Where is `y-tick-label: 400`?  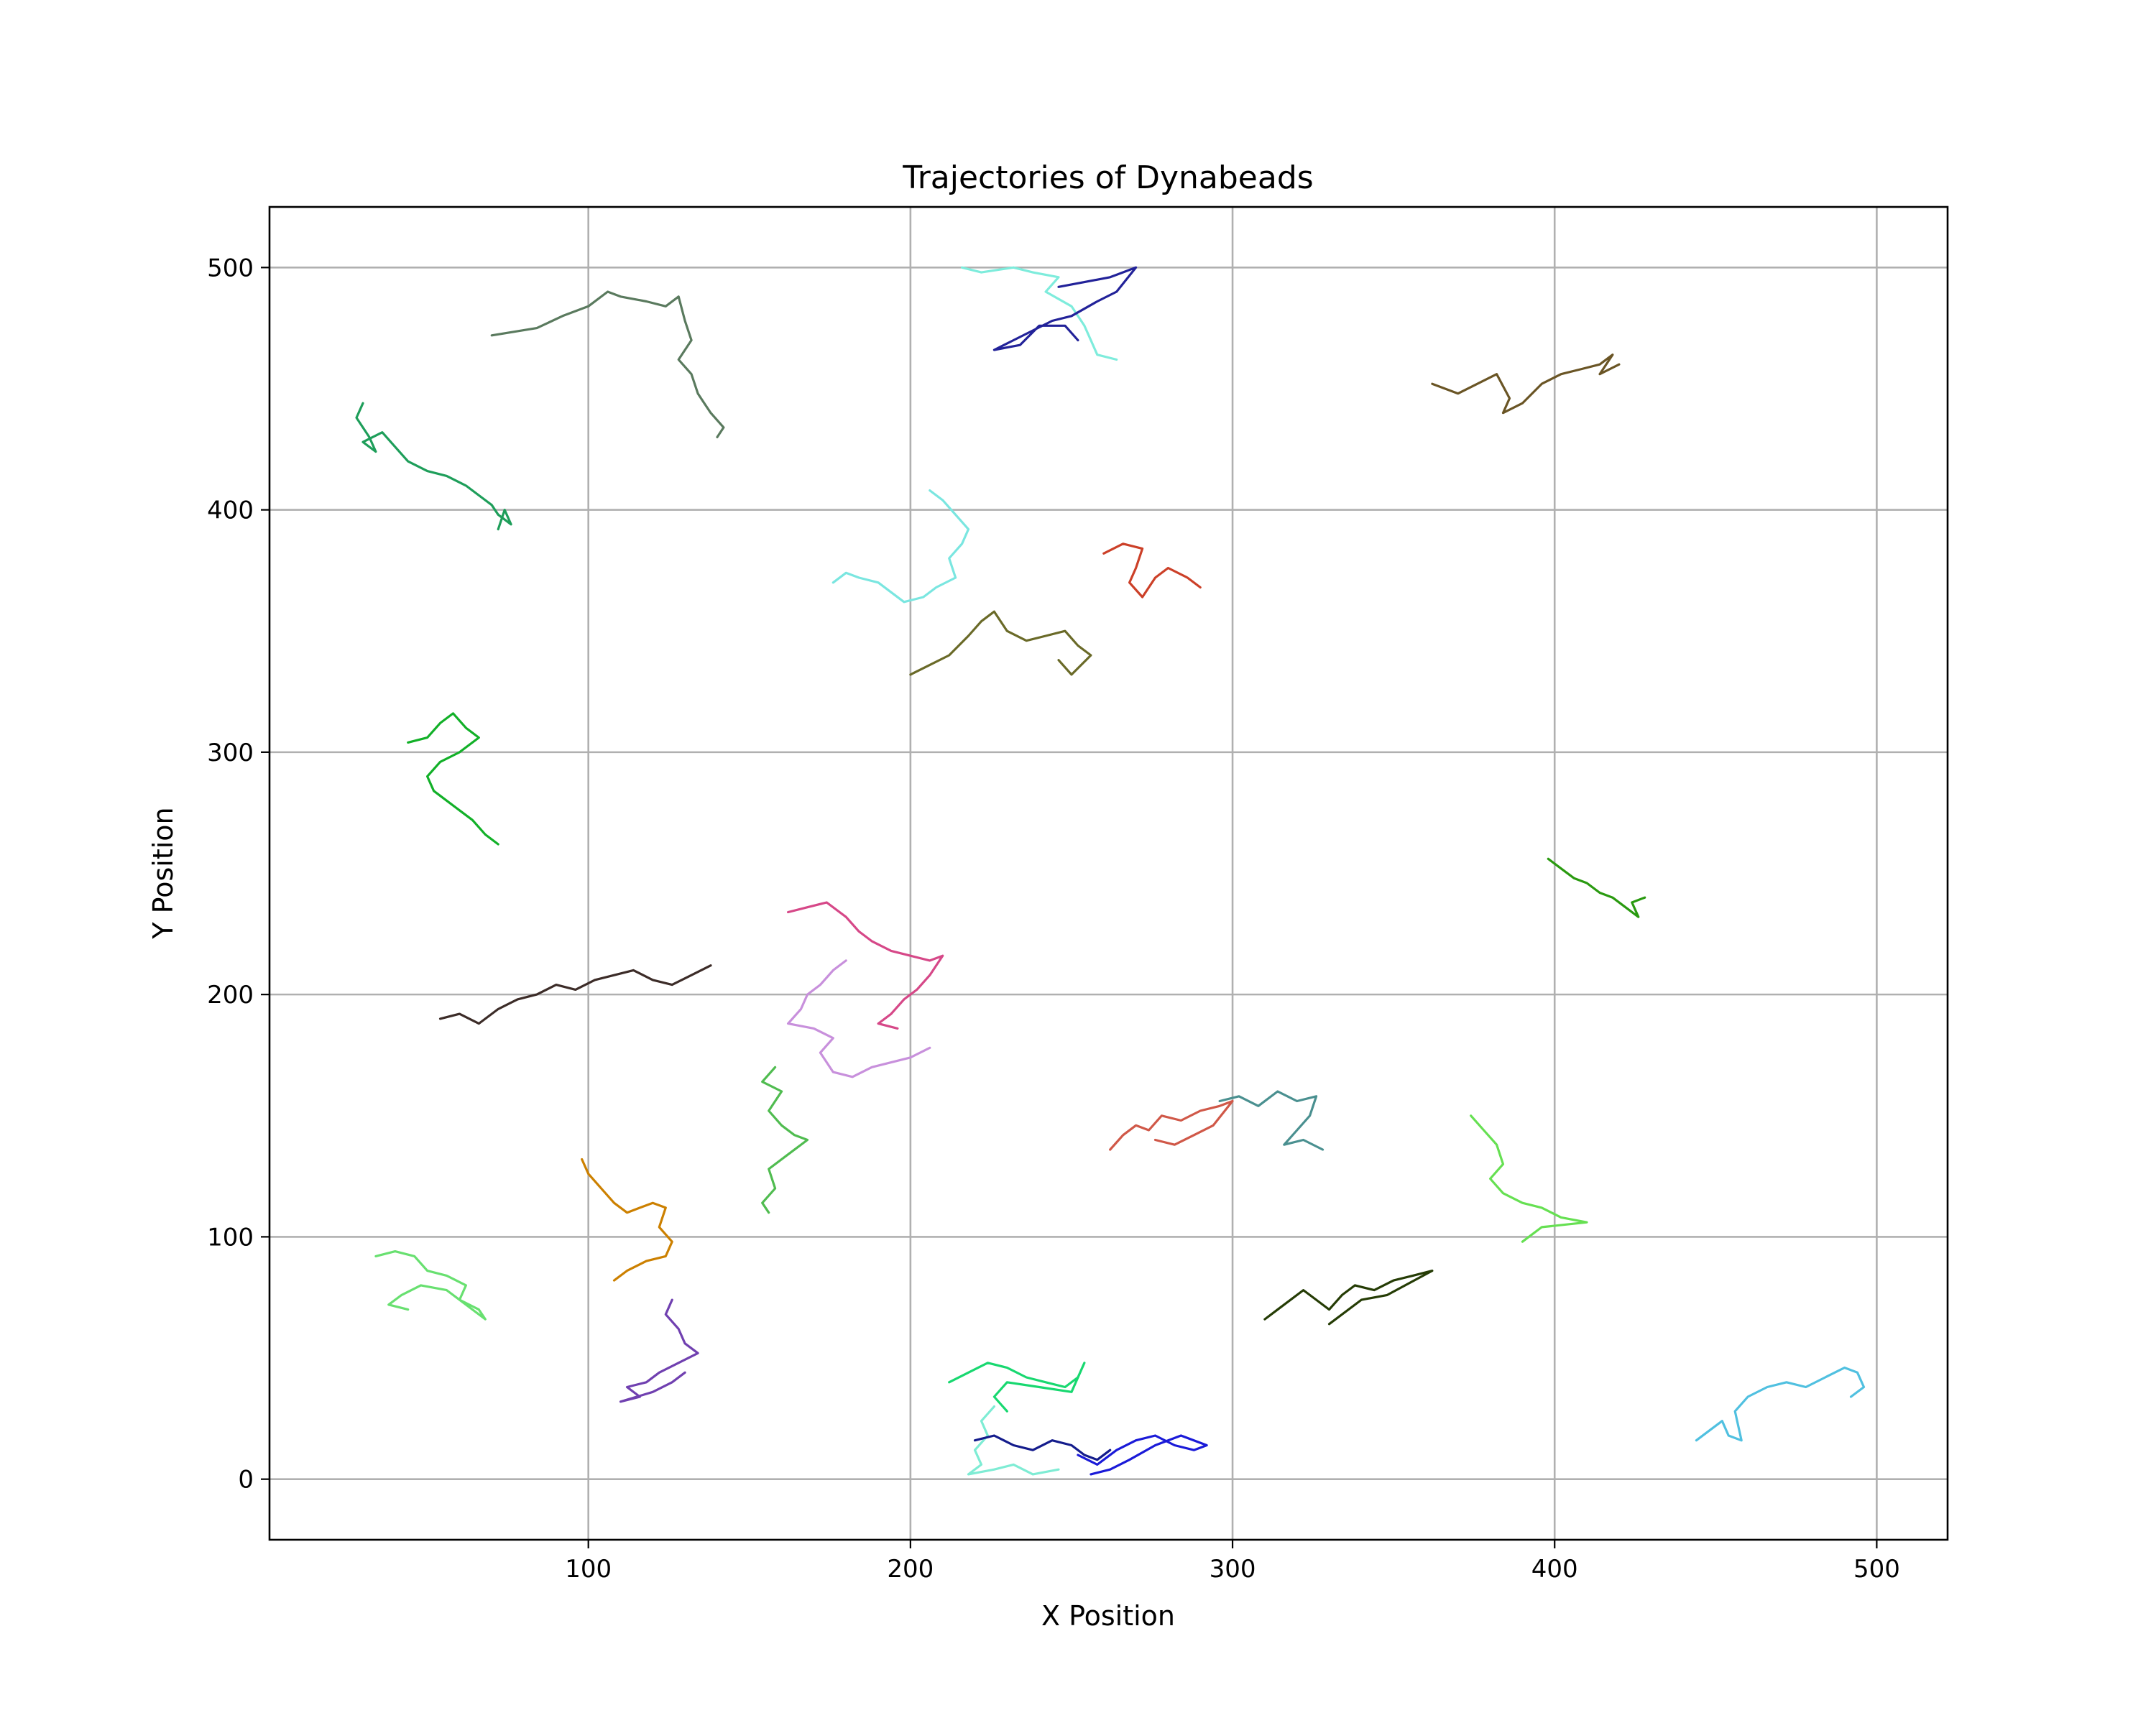
y-tick-label: 400 is located at coordinates (230, 511).